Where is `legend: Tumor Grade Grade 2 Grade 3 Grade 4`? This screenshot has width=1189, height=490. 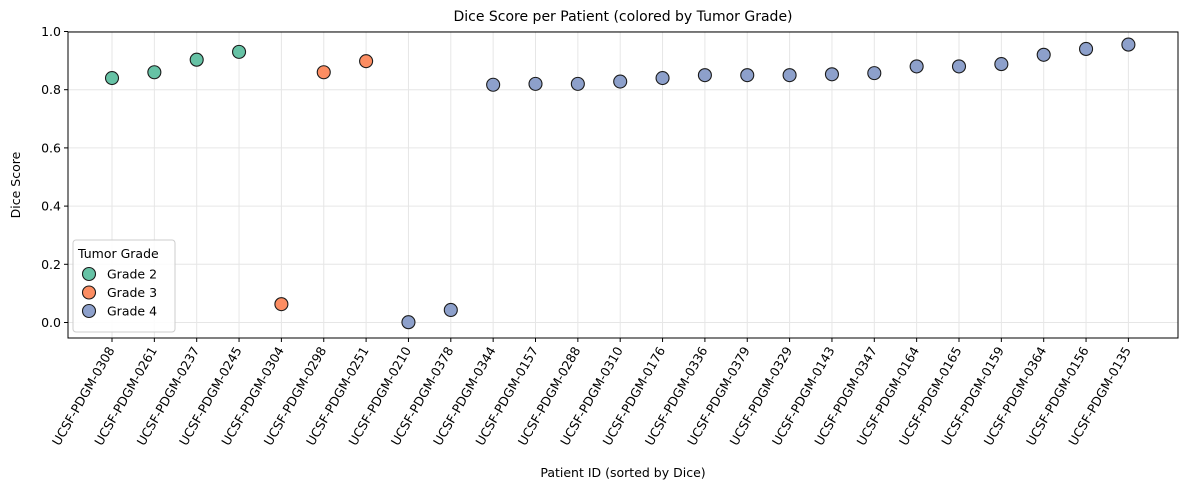
legend: Tumor Grade Grade 2 Grade 3 Grade 4 is located at coordinates (124, 286).